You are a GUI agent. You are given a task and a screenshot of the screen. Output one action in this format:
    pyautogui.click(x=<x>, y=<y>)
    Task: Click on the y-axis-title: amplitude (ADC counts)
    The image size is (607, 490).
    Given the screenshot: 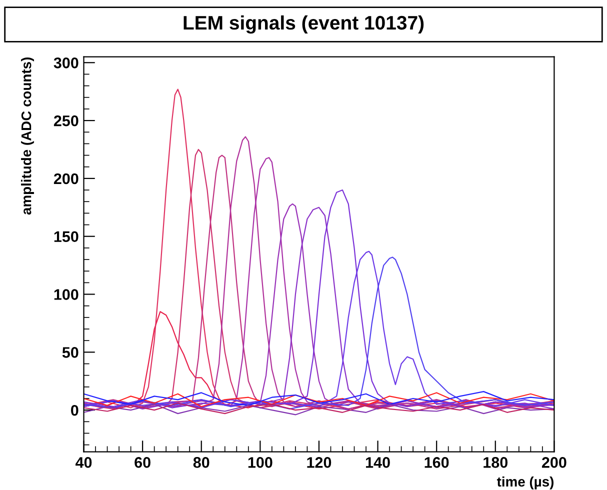 What is the action you would take?
    pyautogui.click(x=27, y=136)
    